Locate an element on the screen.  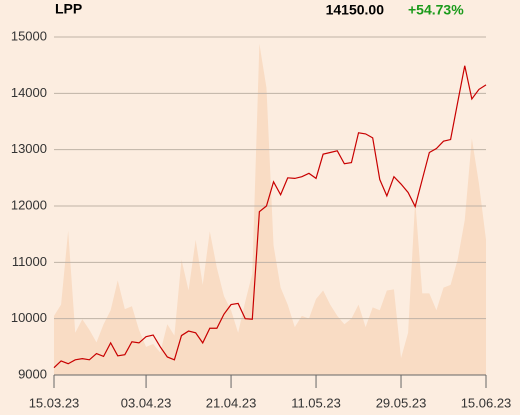
x-tick-label: 21.04.23 is located at coordinates (231, 402).